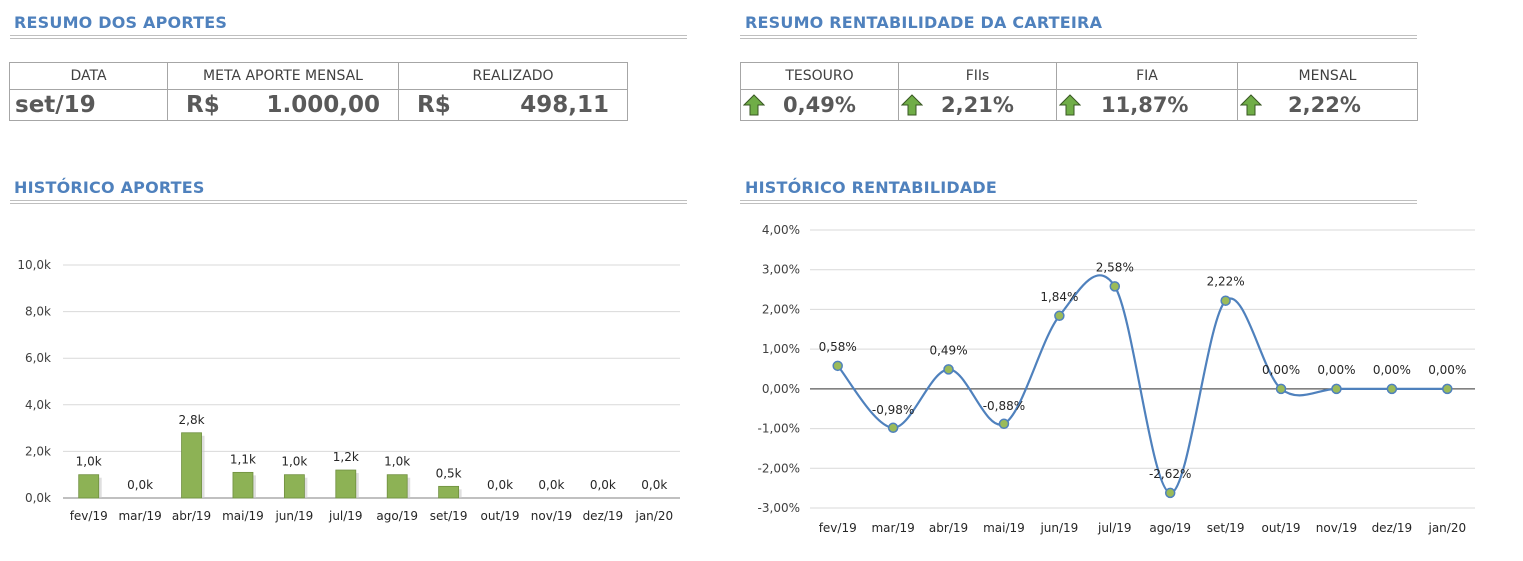 Image resolution: width=1523 pixels, height=561 pixels. What do you see at coordinates (779, 468) in the screenshot?
I see `y-tick-label: -2,00%` at bounding box center [779, 468].